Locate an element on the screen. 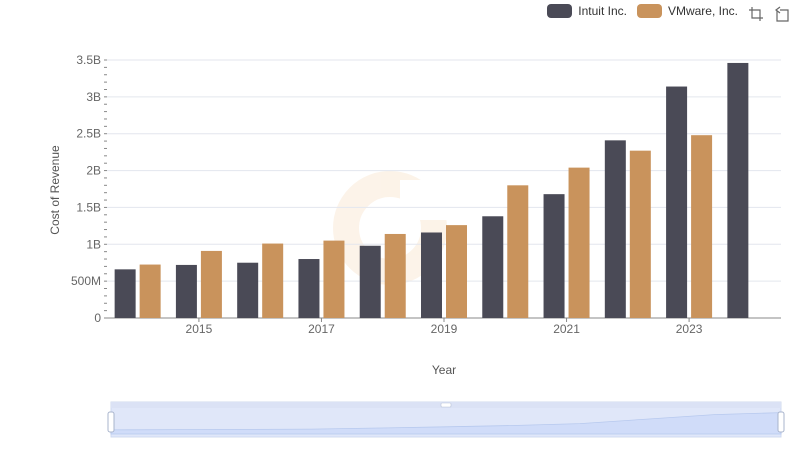 This screenshot has height=466, width=800. bar-intuit-2014 is located at coordinates (125, 293).